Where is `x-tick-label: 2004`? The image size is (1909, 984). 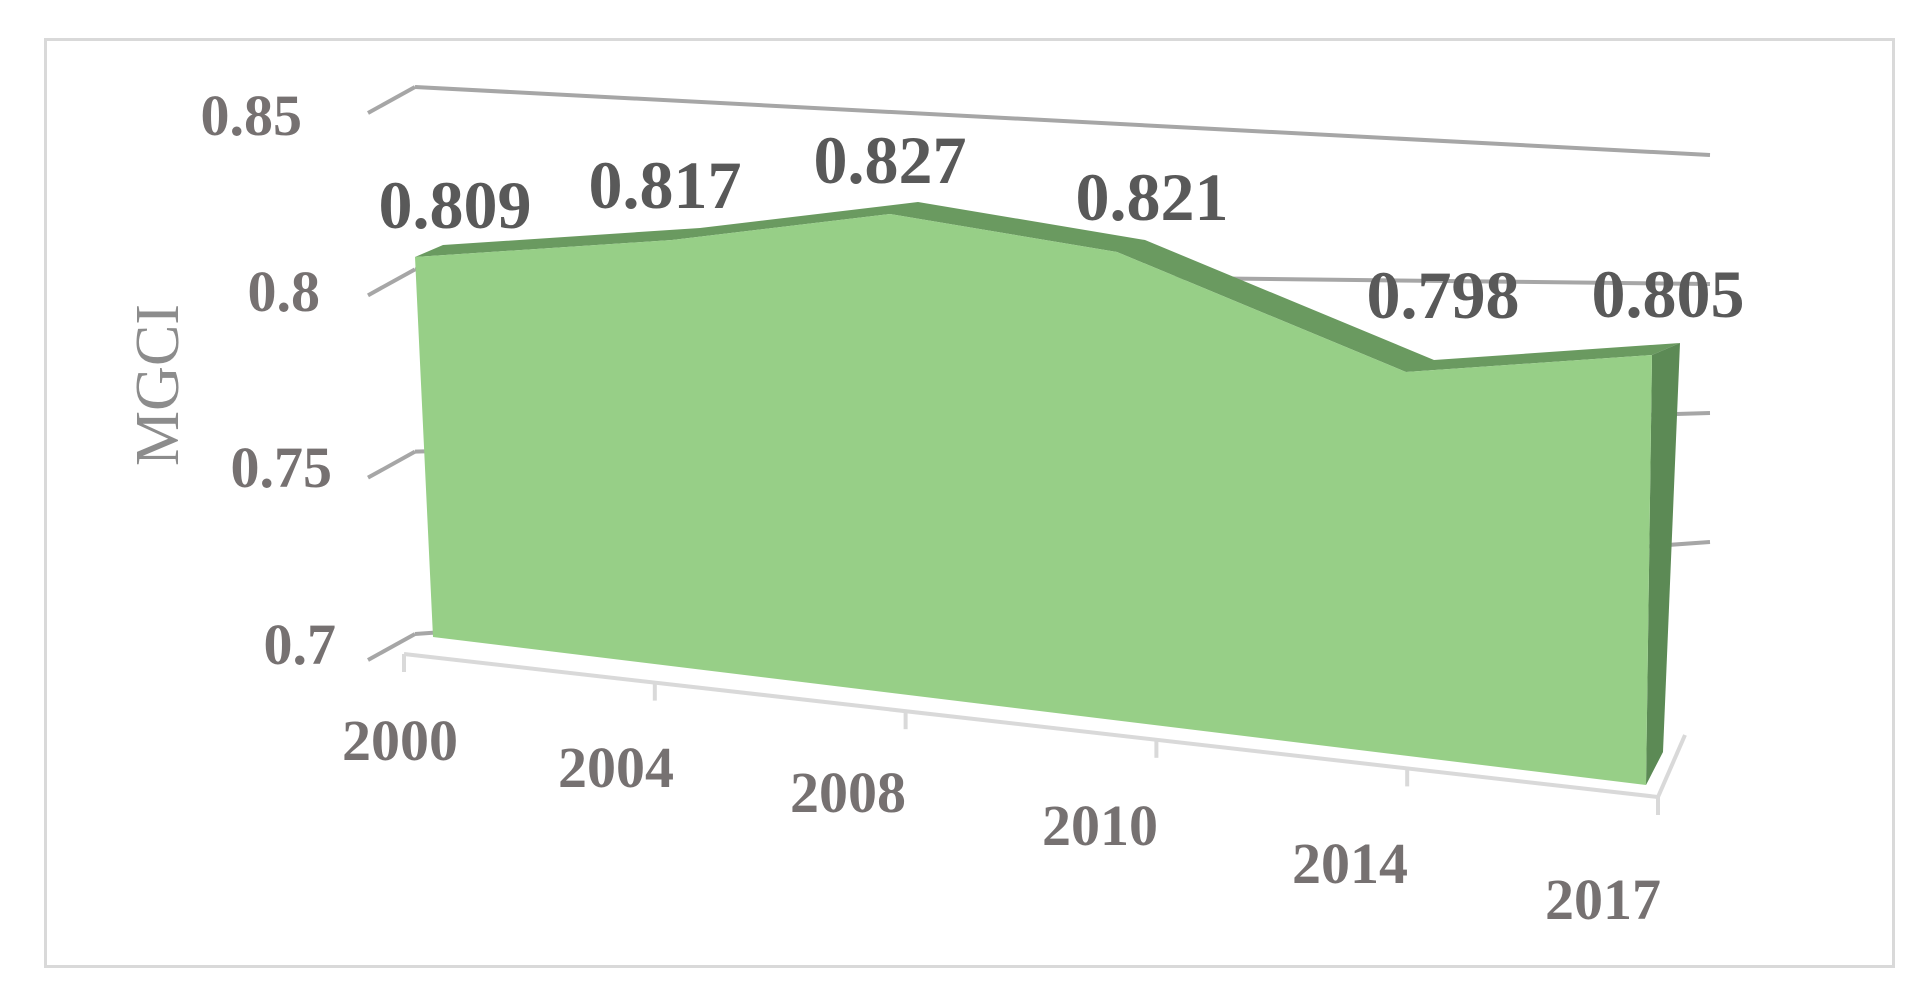 x-tick-label: 2004 is located at coordinates (616, 767).